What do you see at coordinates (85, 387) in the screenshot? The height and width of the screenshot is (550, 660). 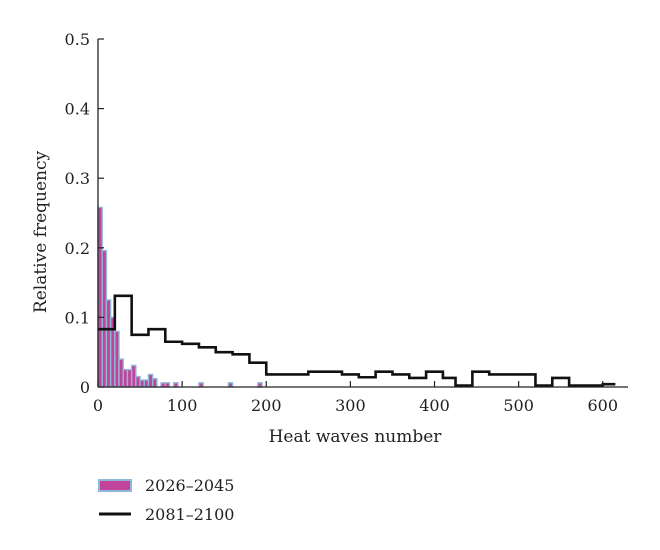 I see `y-tick-label-0: 0` at bounding box center [85, 387].